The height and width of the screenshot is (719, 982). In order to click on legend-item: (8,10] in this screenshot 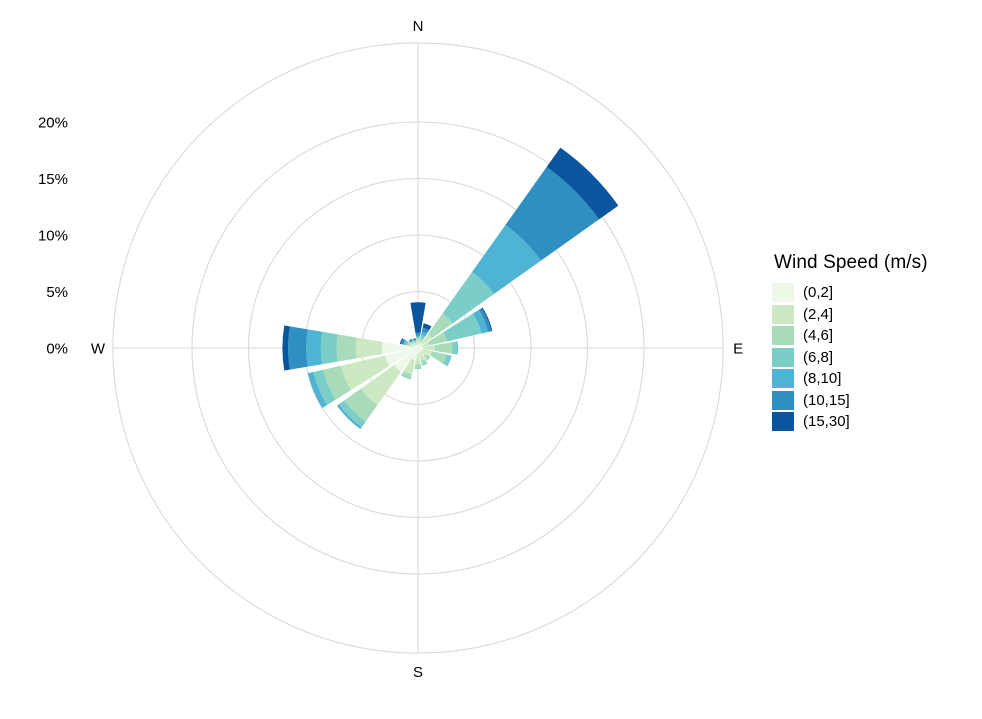, I will do `click(872, 379)`.